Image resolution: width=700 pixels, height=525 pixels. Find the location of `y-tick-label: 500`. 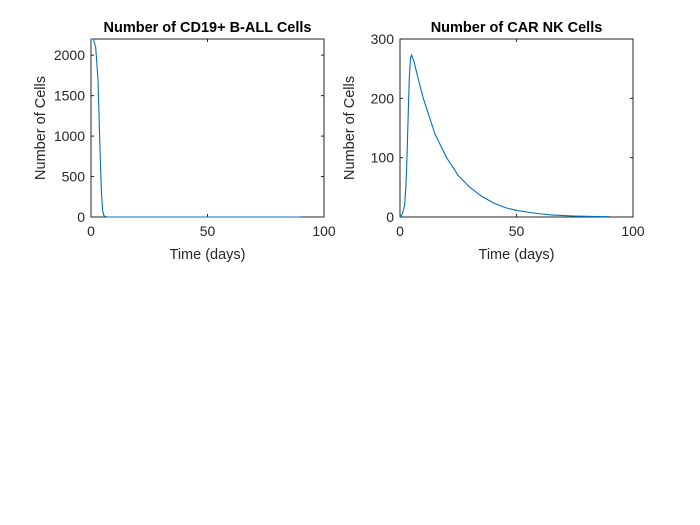

y-tick-label: 500 is located at coordinates (74, 177).